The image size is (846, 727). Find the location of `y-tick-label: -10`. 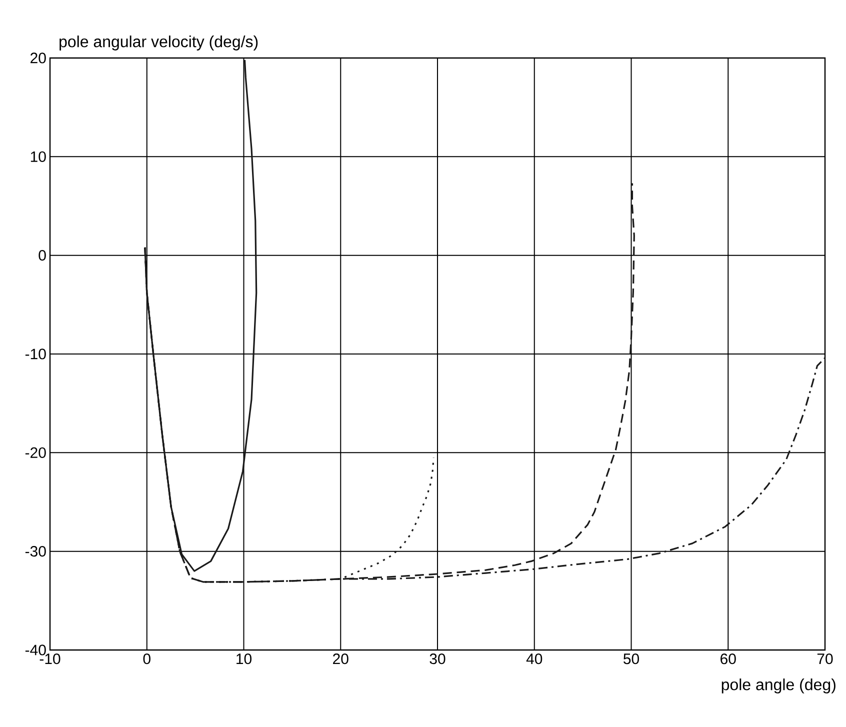

y-tick-label: -10 is located at coordinates (35, 354).